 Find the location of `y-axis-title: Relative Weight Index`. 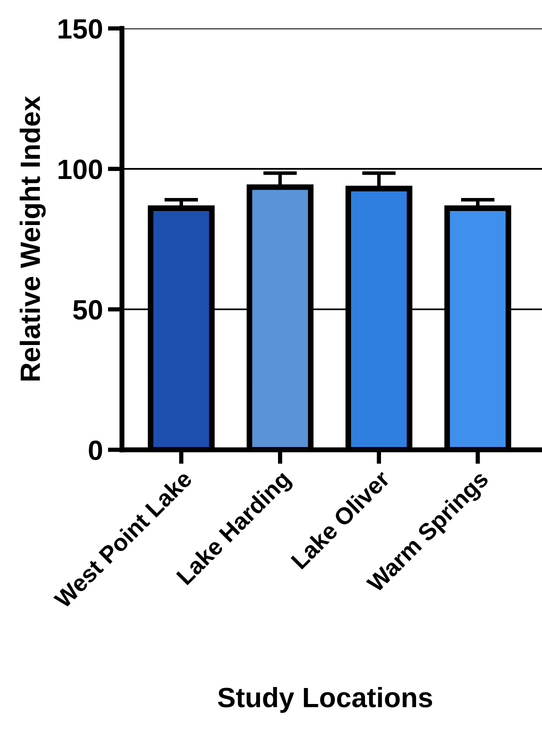

y-axis-title: Relative Weight Index is located at coordinates (33, 238).